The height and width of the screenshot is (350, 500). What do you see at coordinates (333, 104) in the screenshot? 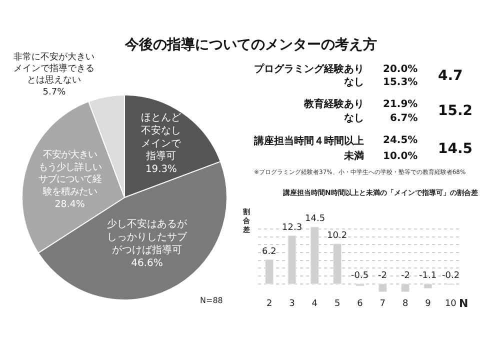
I see `text: 教育経験あり` at bounding box center [333, 104].